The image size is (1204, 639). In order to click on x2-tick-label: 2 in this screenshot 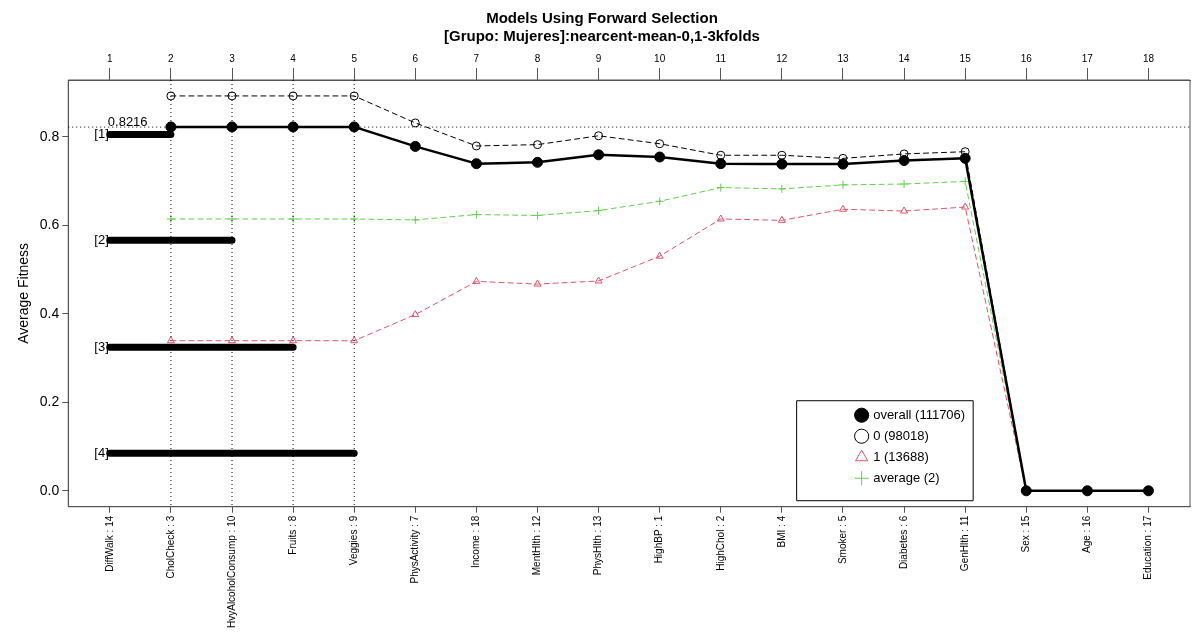, I will do `click(171, 58)`.